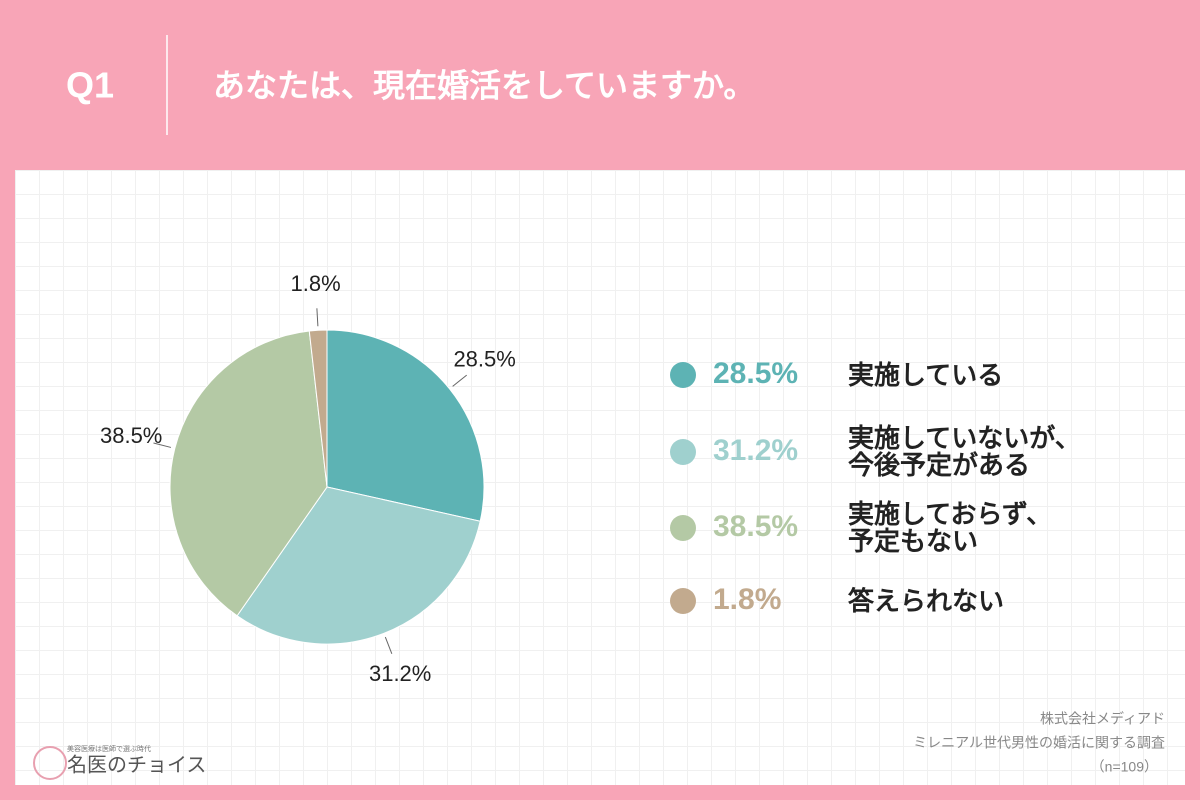 The image size is (1200, 800). Describe the element at coordinates (484, 359) in the screenshot. I see `data-label: 28.5%` at that location.